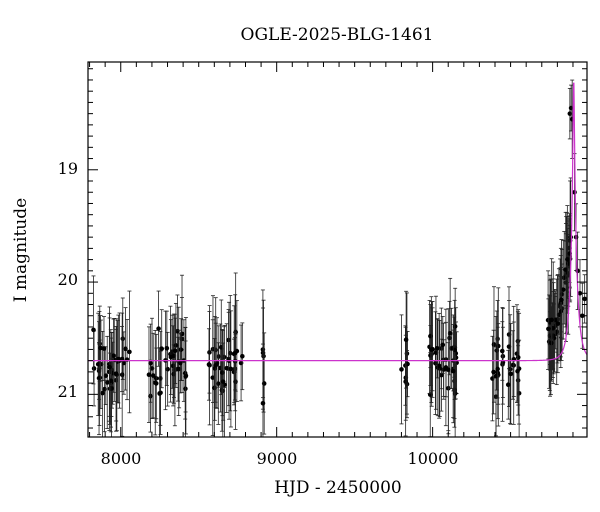 The height and width of the screenshot is (512, 600). What do you see at coordinates (338, 488) in the screenshot?
I see `x-axis-label: HJD - 2450000` at bounding box center [338, 488].